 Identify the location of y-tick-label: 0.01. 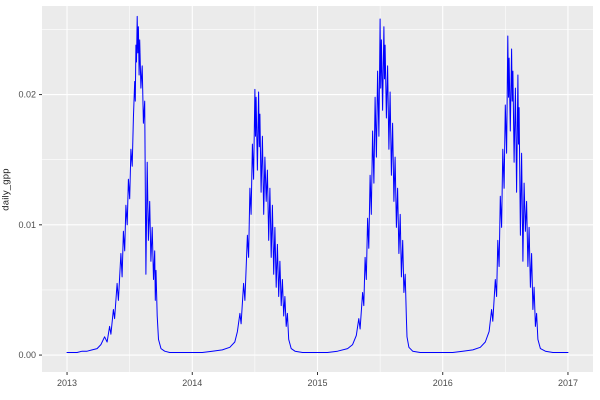
(27, 225).